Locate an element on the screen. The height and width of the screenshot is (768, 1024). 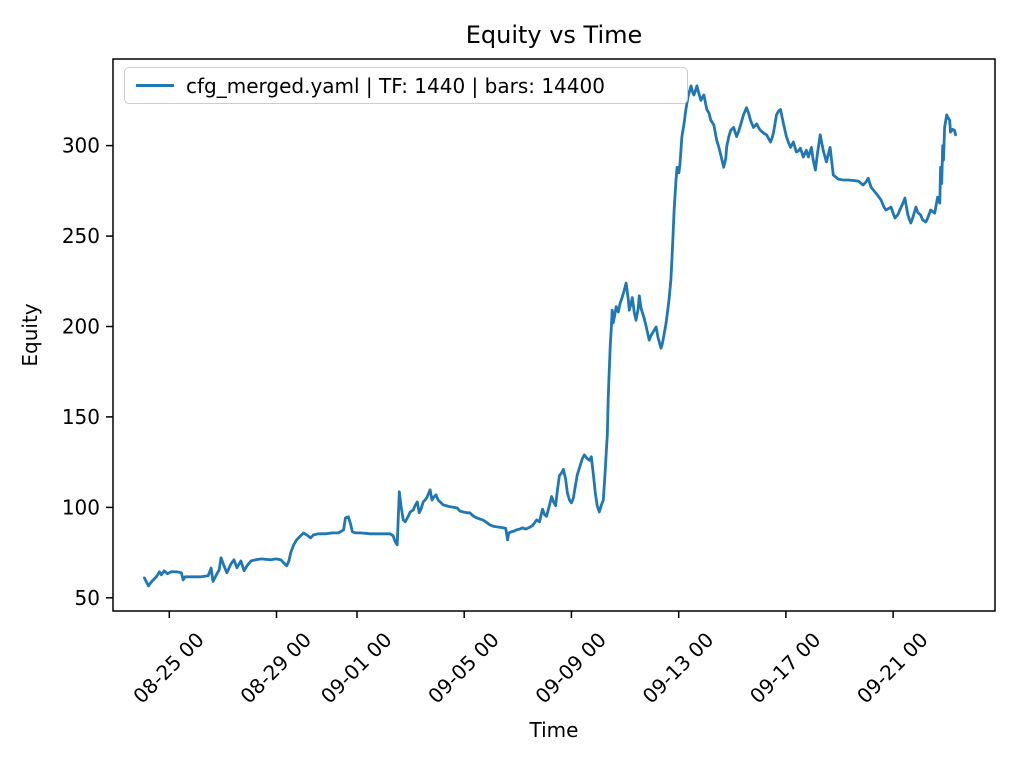
y-tick-label: 100 is located at coordinates (81, 507).